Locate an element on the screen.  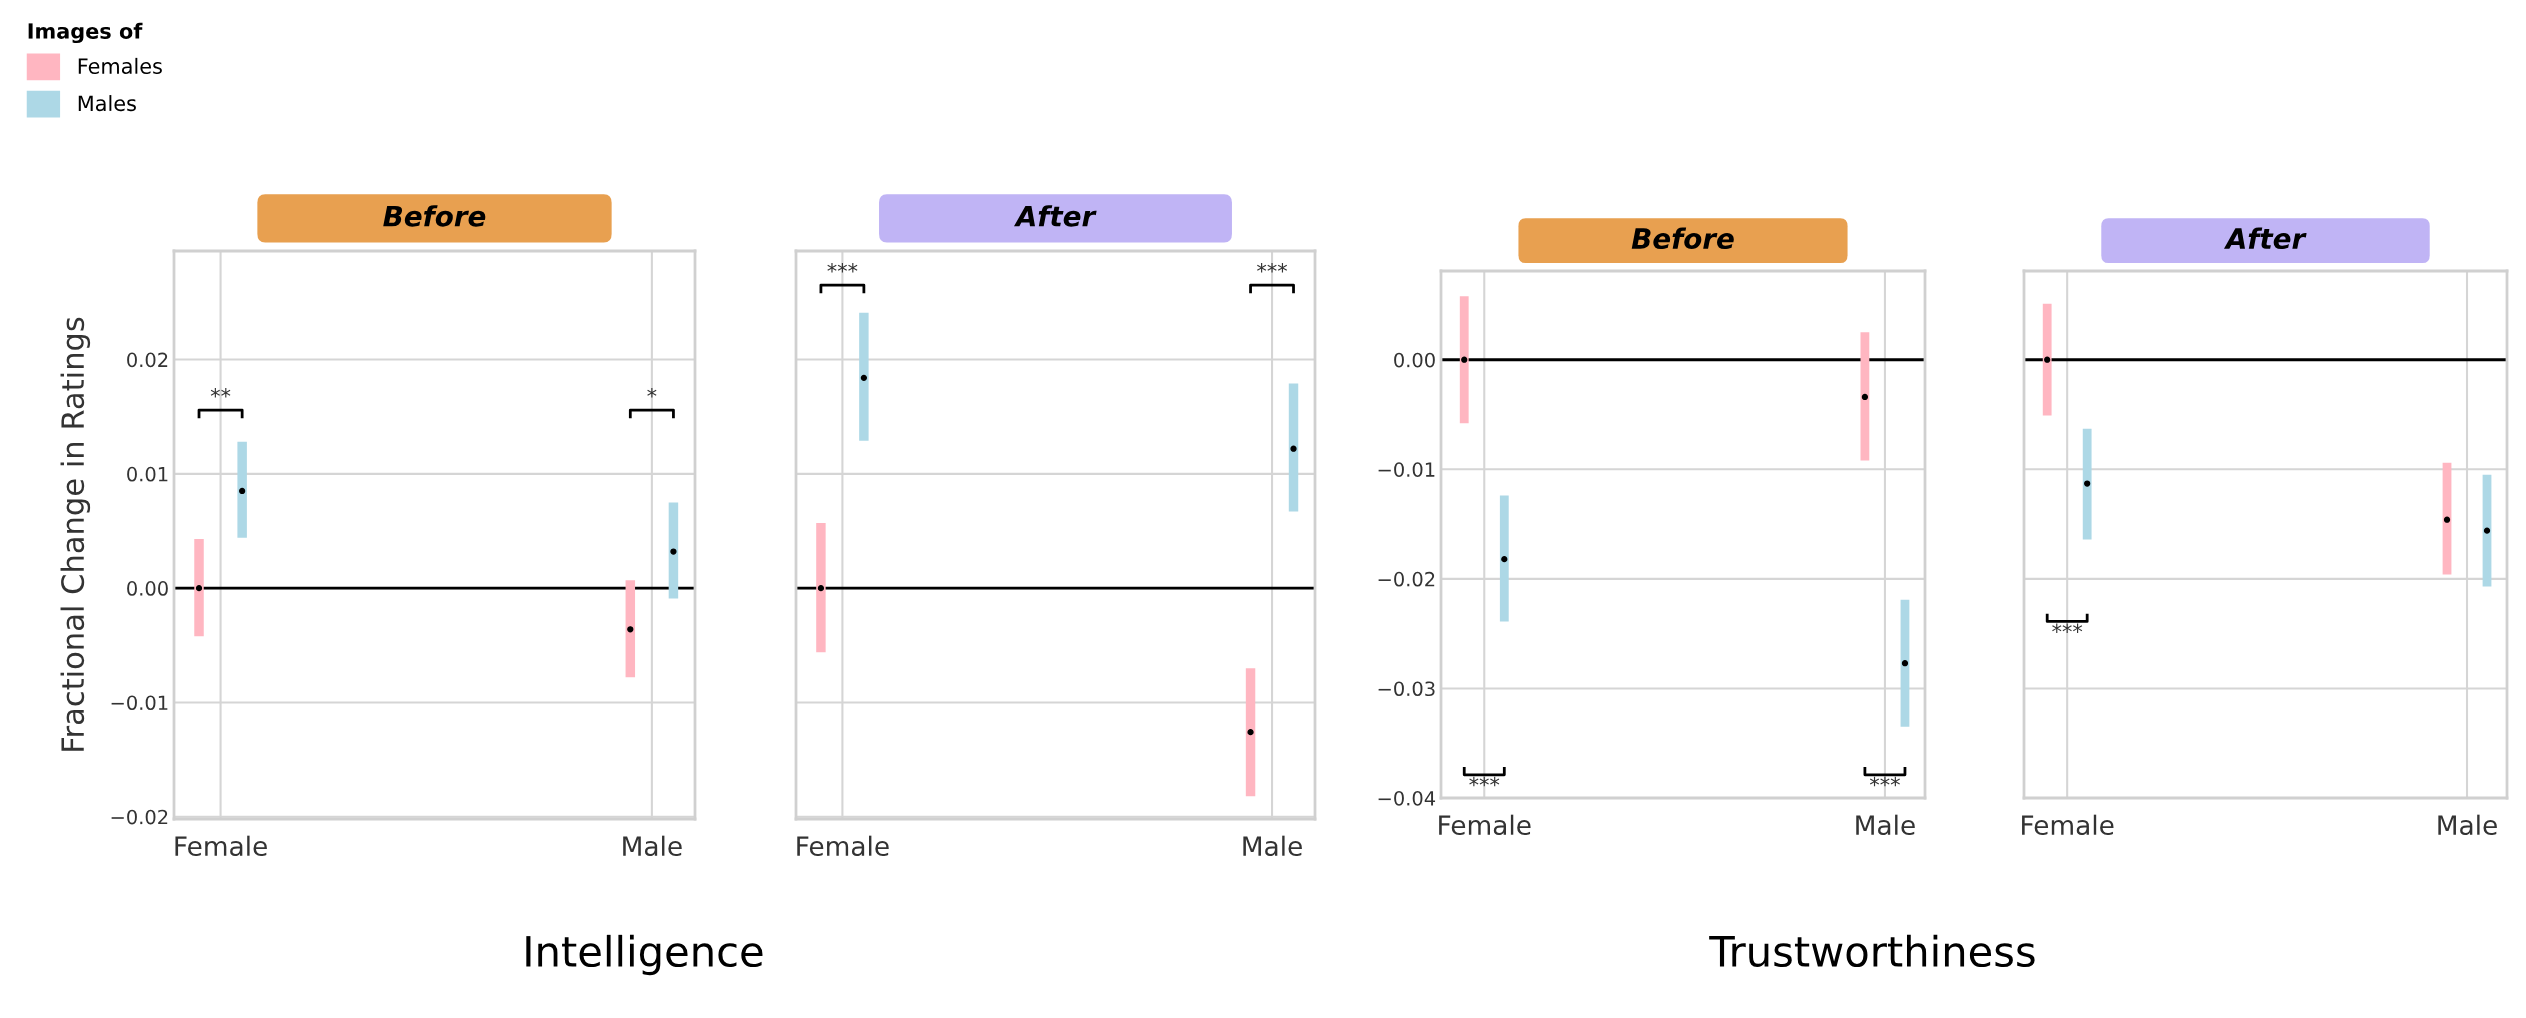
y-tick-label: −0.03 is located at coordinates (1406, 689).